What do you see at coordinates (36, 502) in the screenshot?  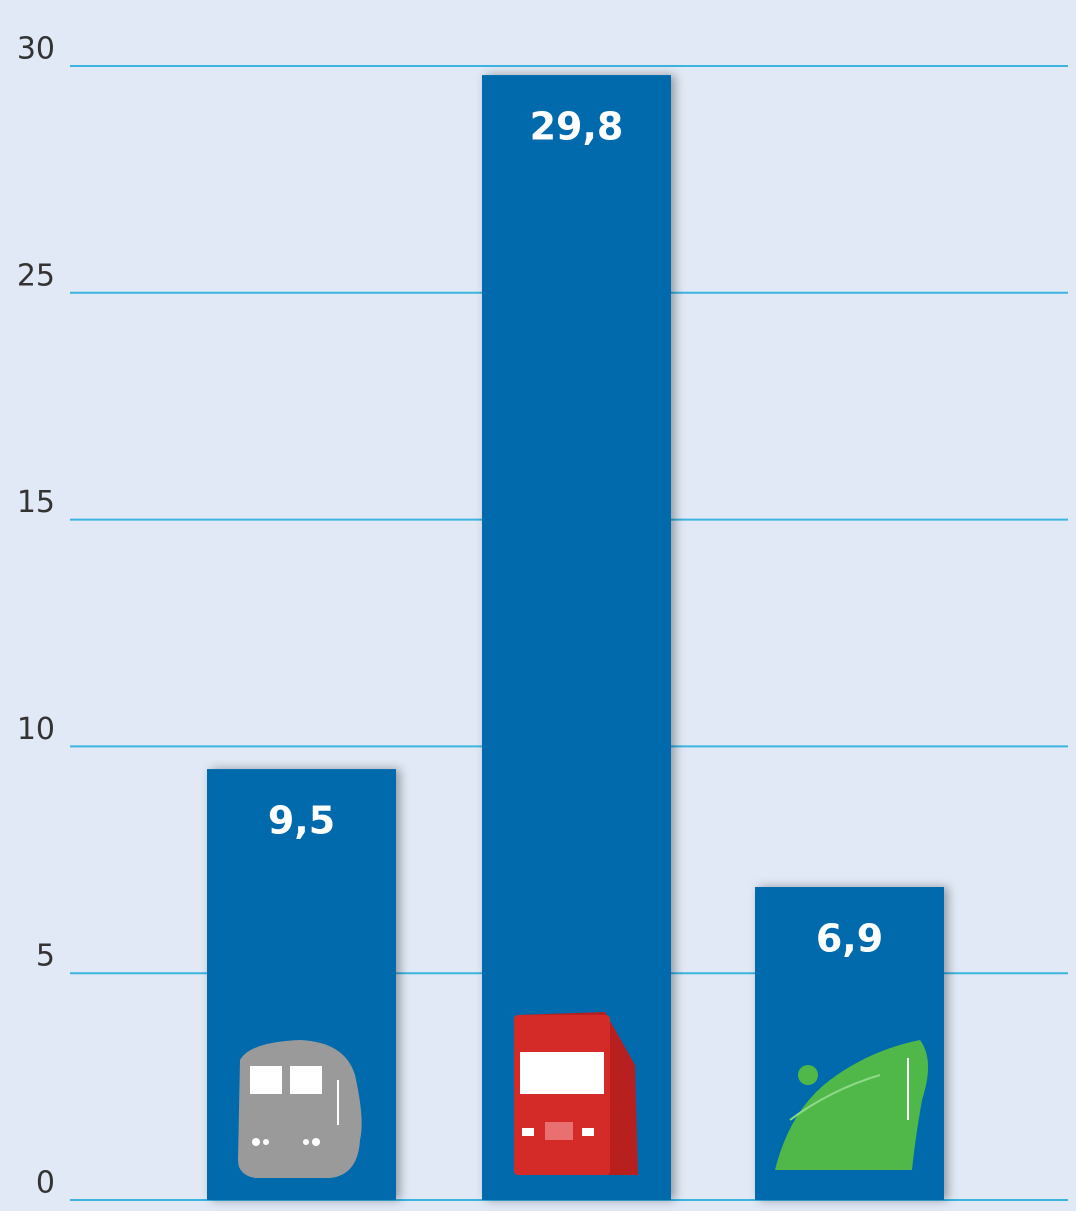 I see `y-tick-label: 15` at bounding box center [36, 502].